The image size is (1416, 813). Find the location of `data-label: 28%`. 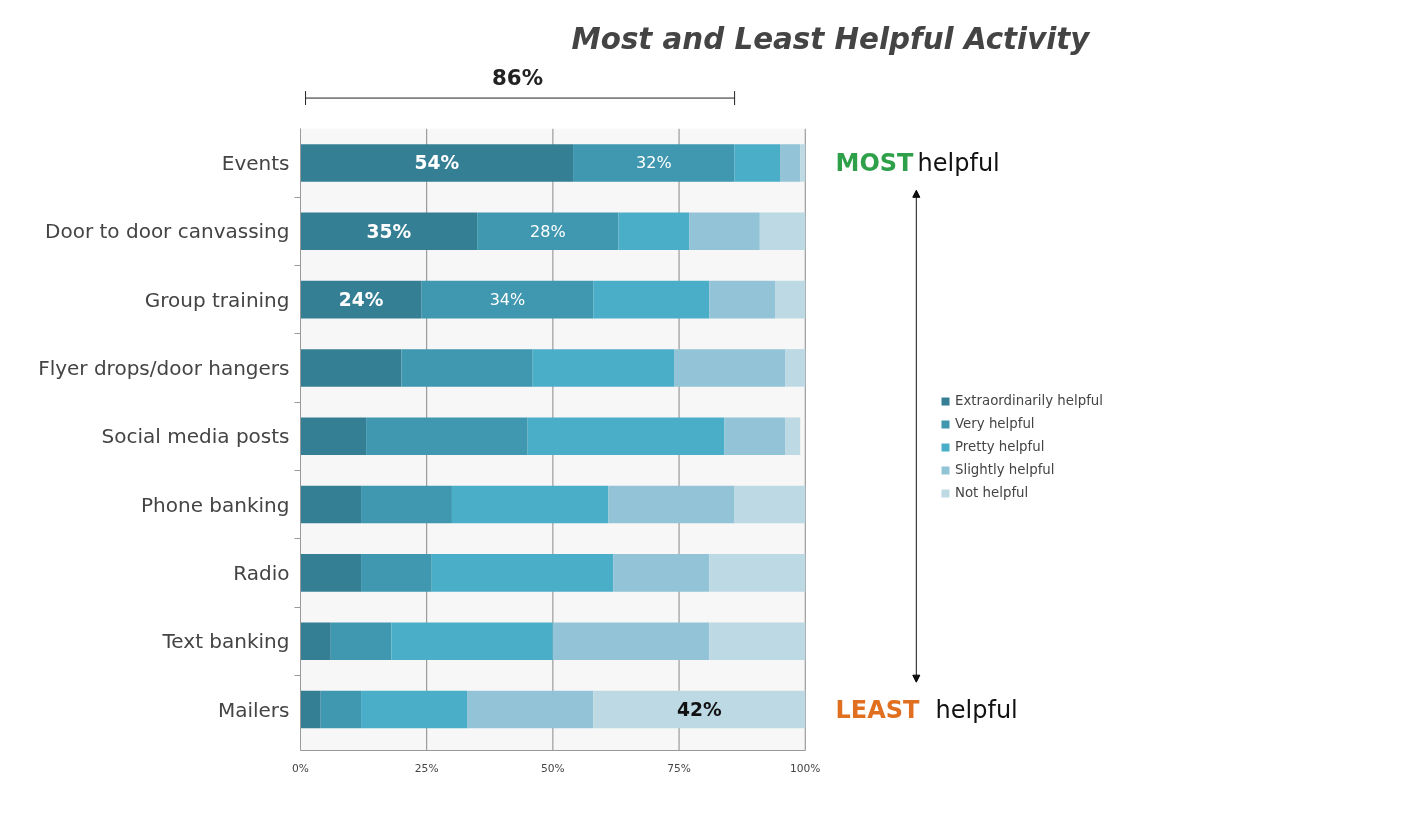

data-label: 28% is located at coordinates (548, 231).